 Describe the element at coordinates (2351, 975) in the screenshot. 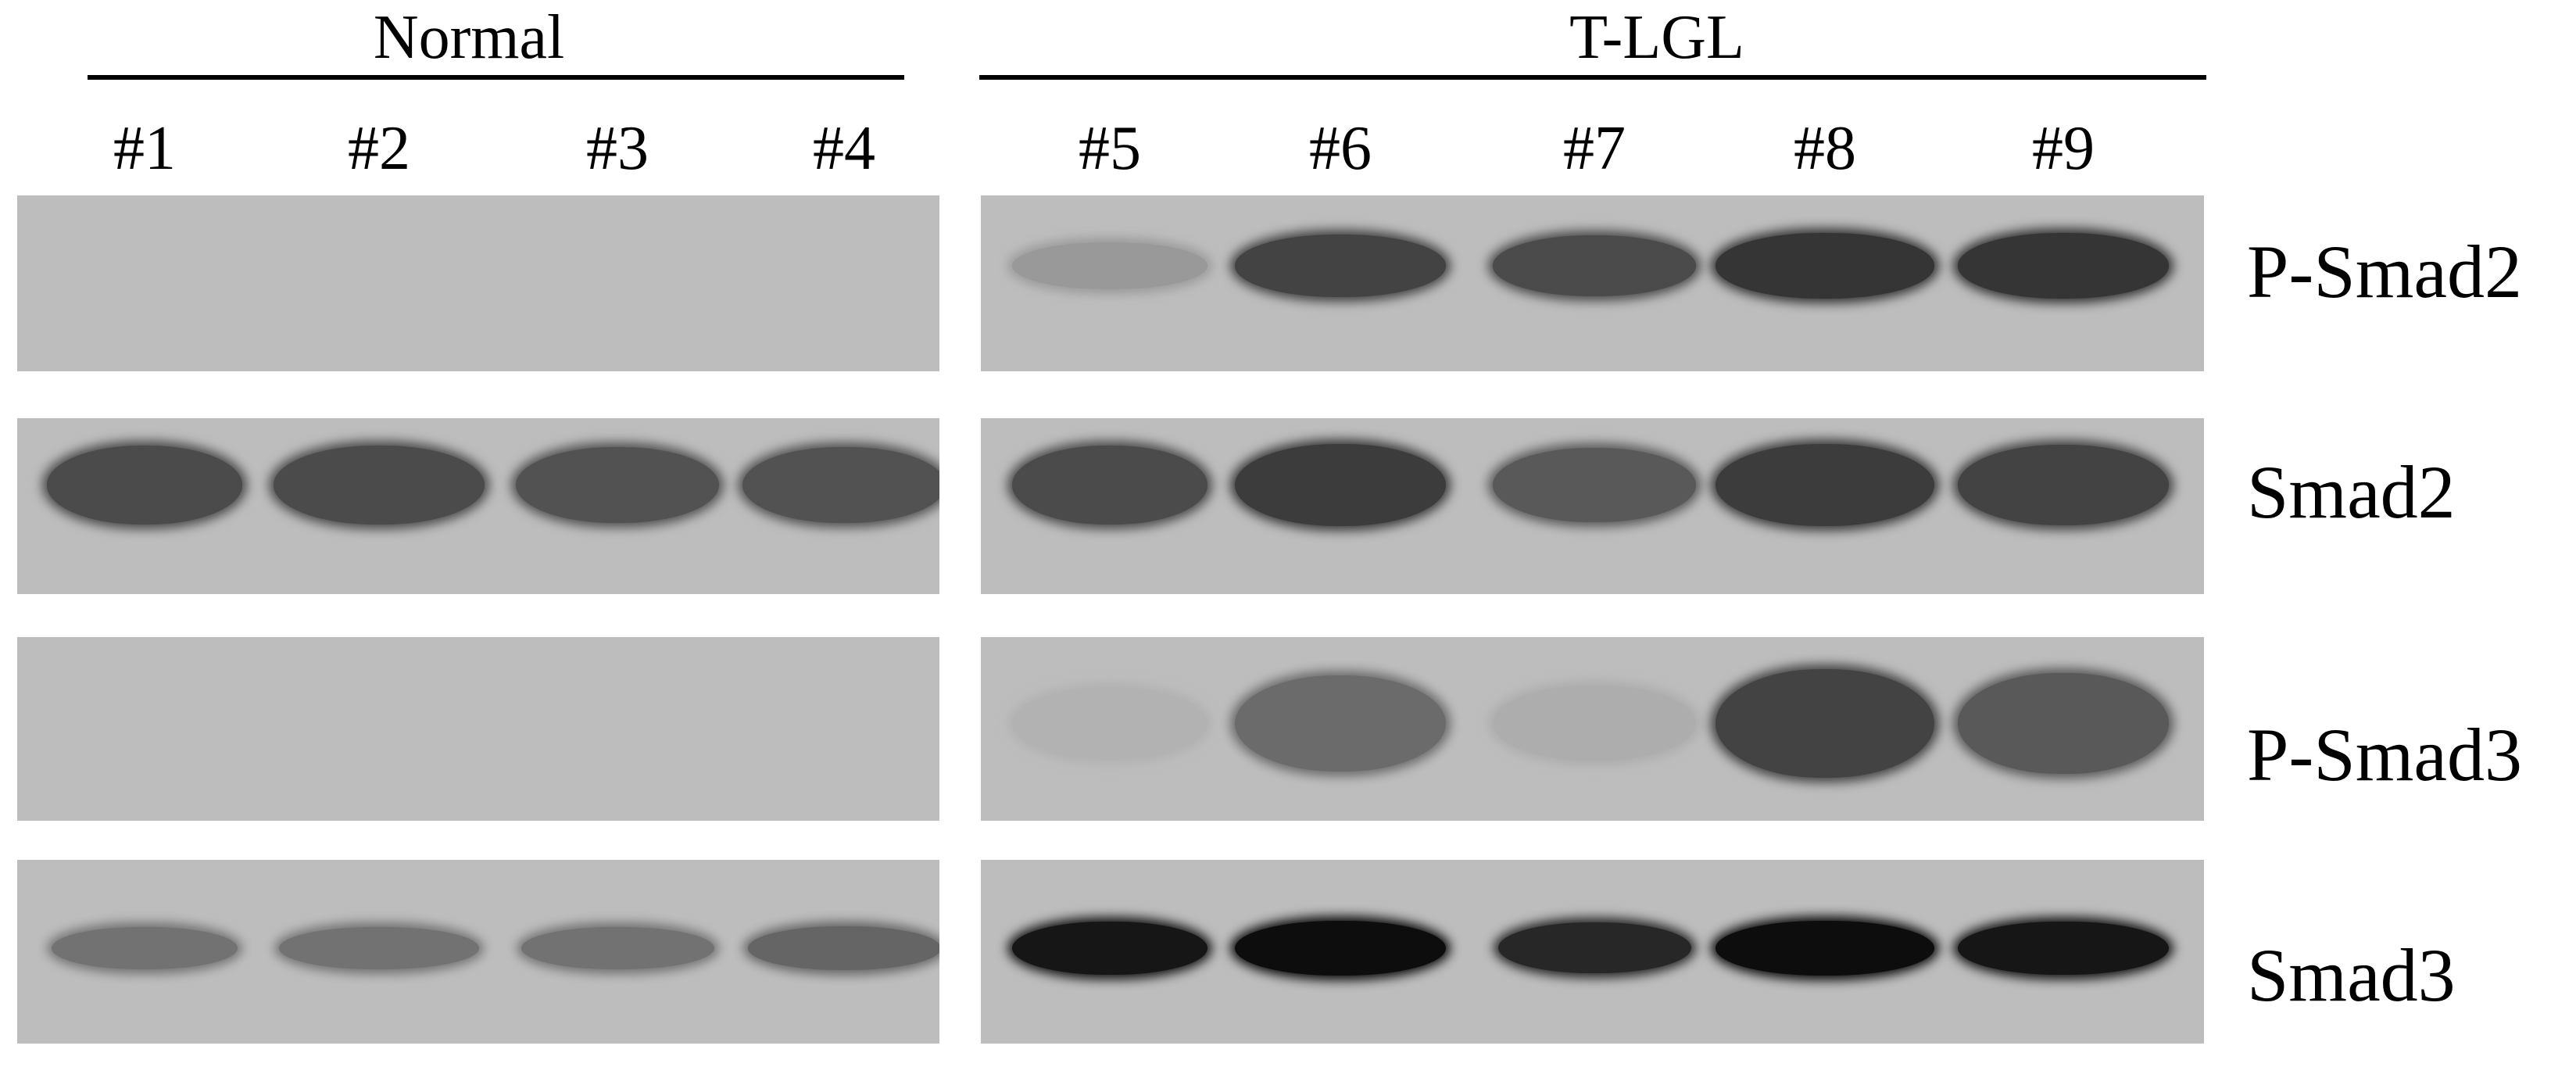

I see `row-label-smad3: Smad3` at that location.